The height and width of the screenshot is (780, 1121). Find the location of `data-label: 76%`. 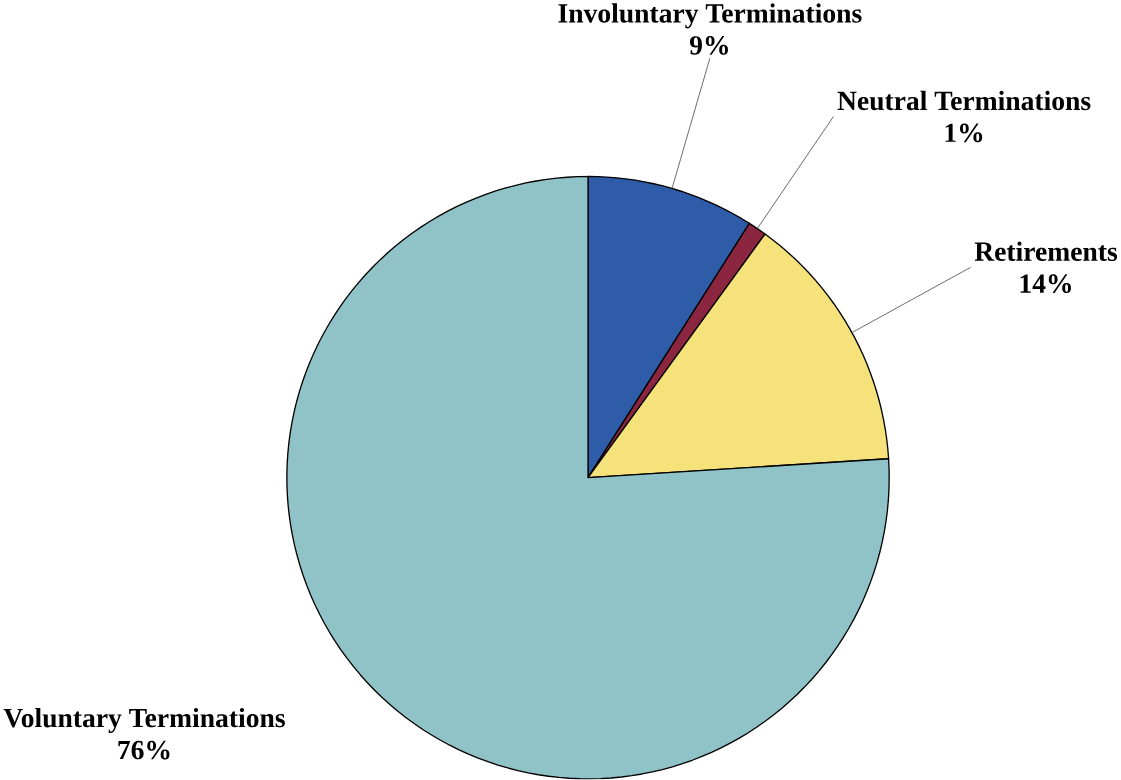

data-label: 76% is located at coordinates (144, 750).